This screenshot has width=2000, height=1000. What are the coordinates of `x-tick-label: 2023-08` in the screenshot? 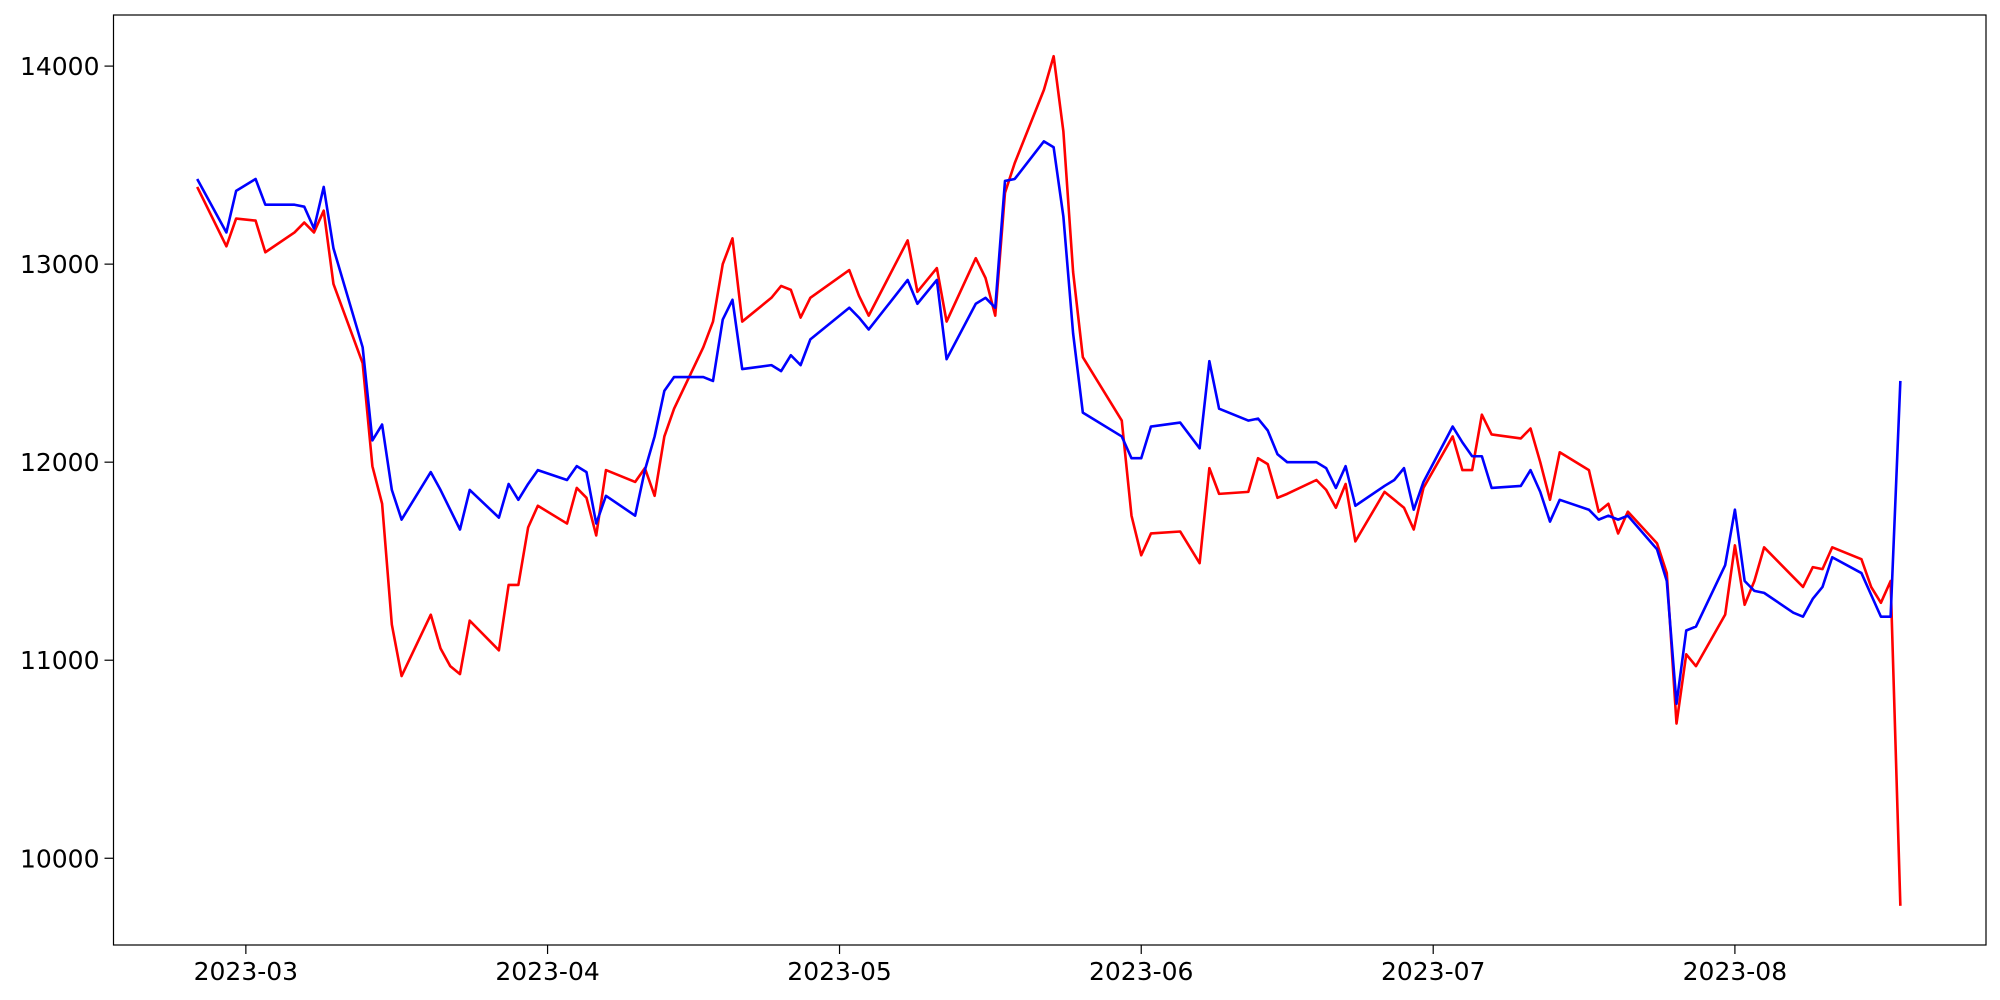 It's located at (1735, 971).